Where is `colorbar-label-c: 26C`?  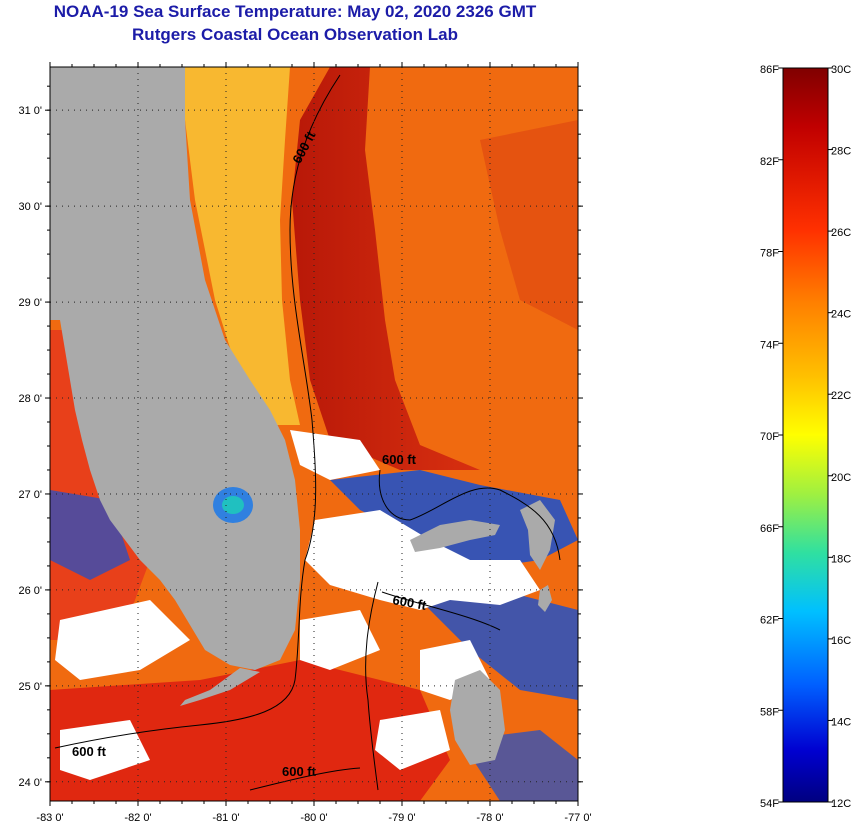
colorbar-label-c: 26C is located at coordinates (841, 233).